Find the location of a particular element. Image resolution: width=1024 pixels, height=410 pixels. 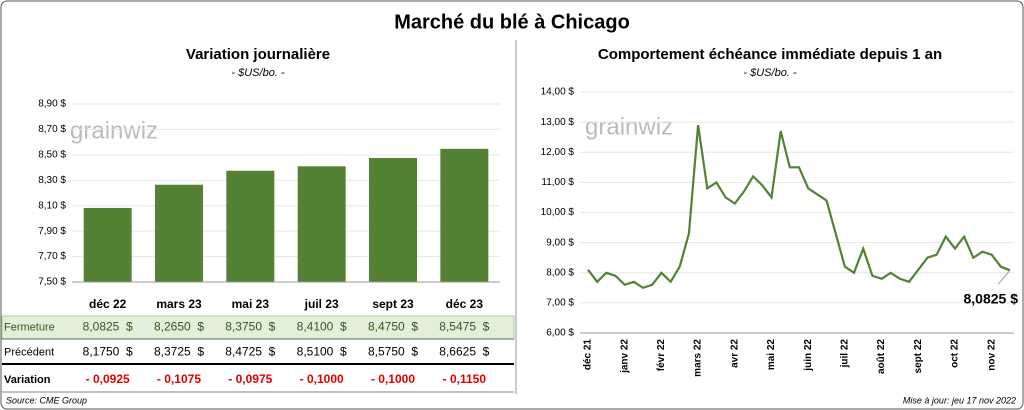

x-tick-label: févr 22 is located at coordinates (661, 355).